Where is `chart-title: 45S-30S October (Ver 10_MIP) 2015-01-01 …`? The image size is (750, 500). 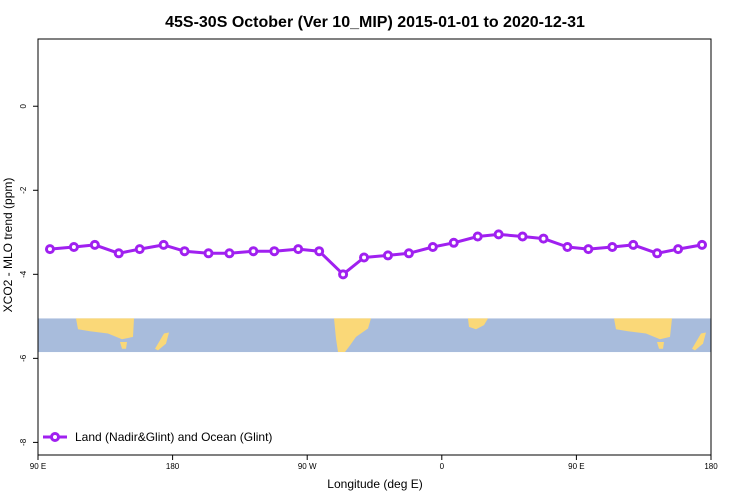 chart-title: 45S-30S October (Ver 10_MIP) 2015-01-01 … is located at coordinates (375, 22).